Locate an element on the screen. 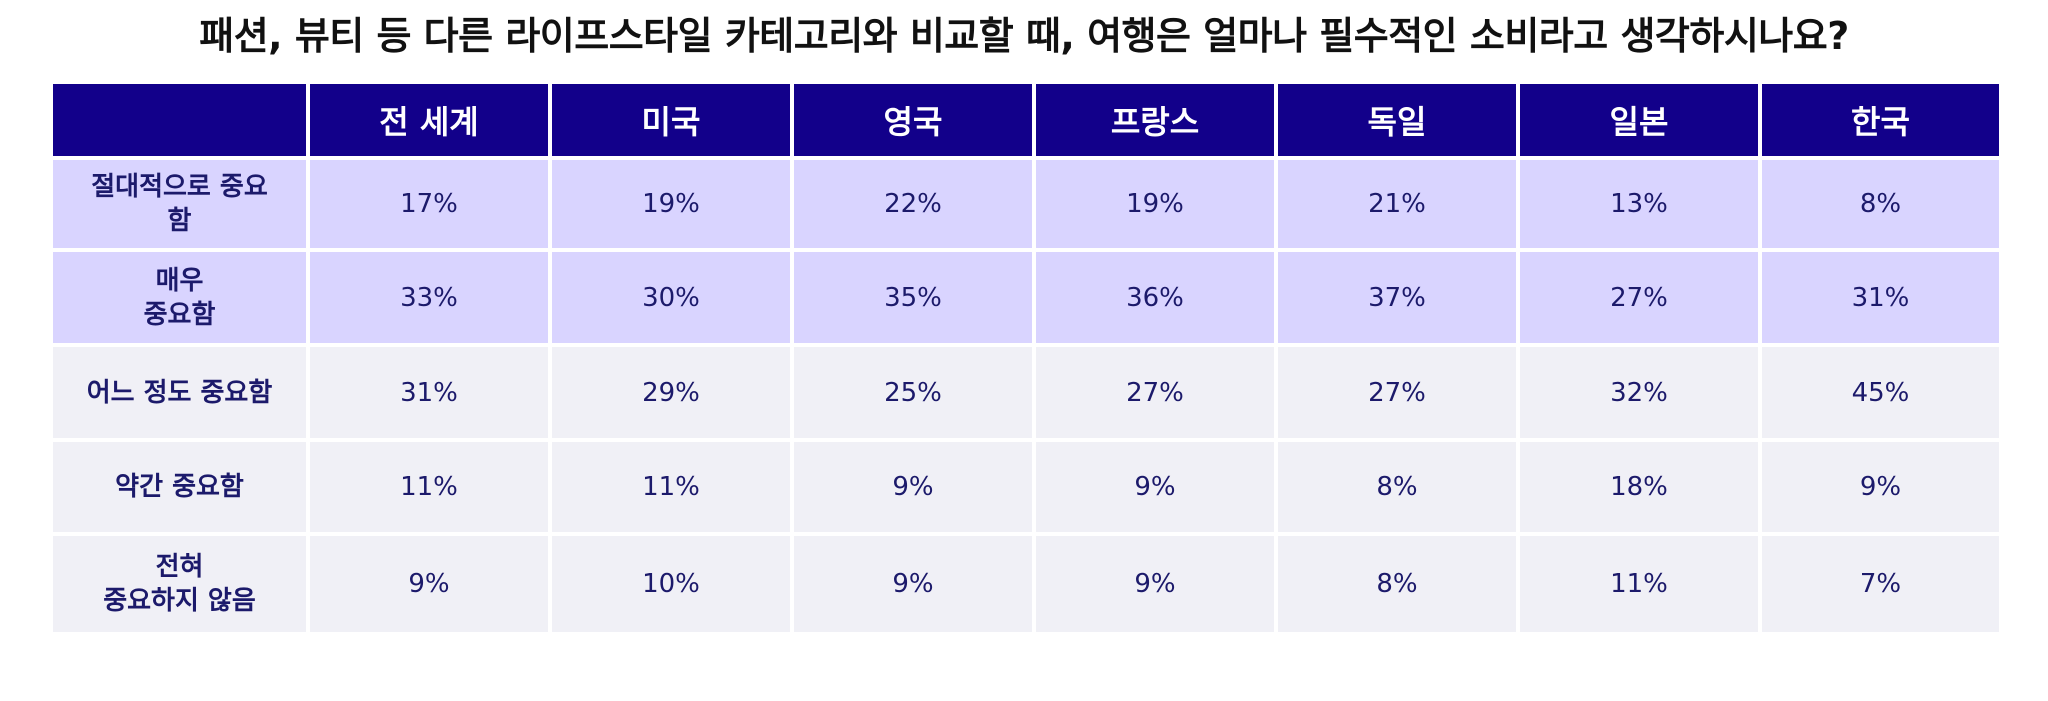 Image resolution: width=2048 pixels, height=701 pixels. value-cell-usa: 29% is located at coordinates (671, 392).